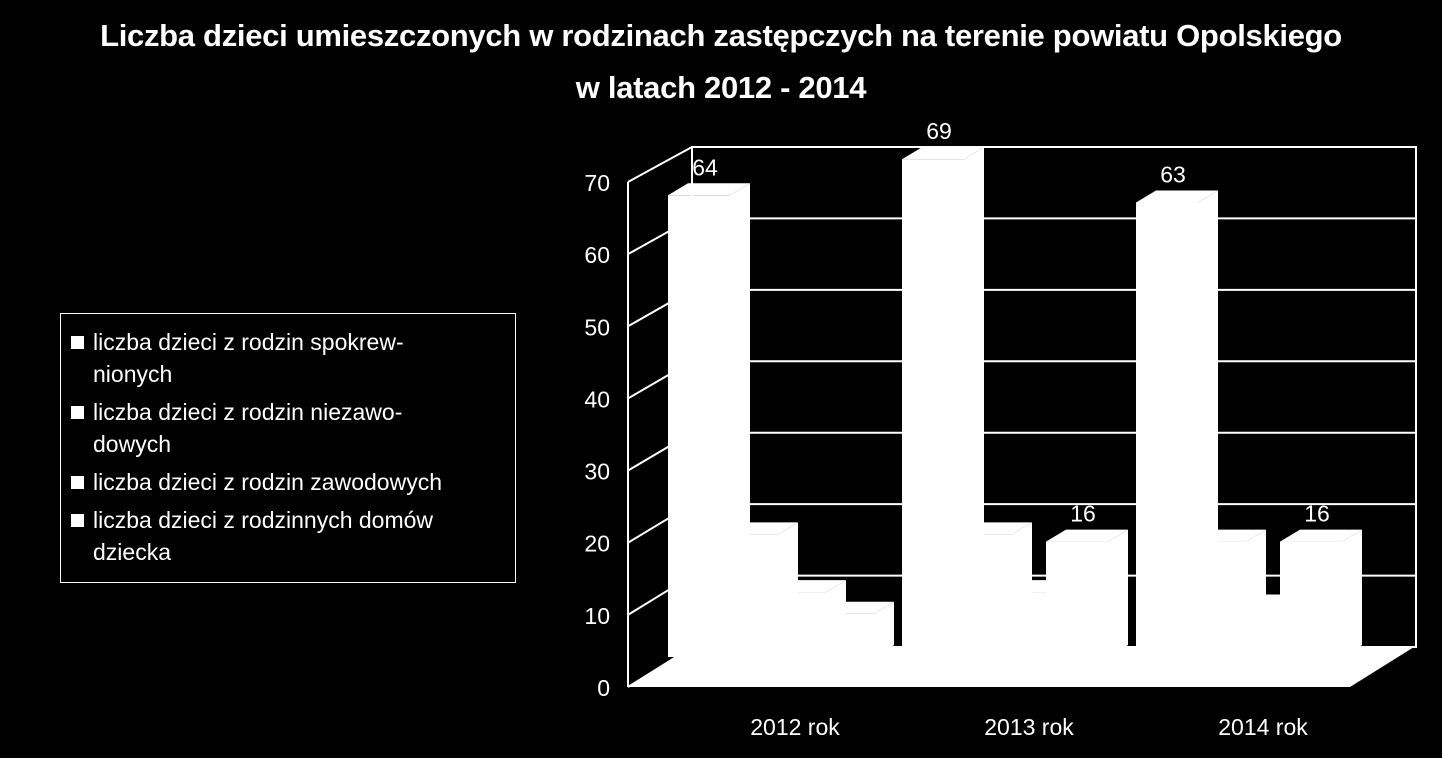  What do you see at coordinates (263, 520) in the screenshot?
I see `legend-label-line: liczba dzieci z rodzinnych domów` at bounding box center [263, 520].